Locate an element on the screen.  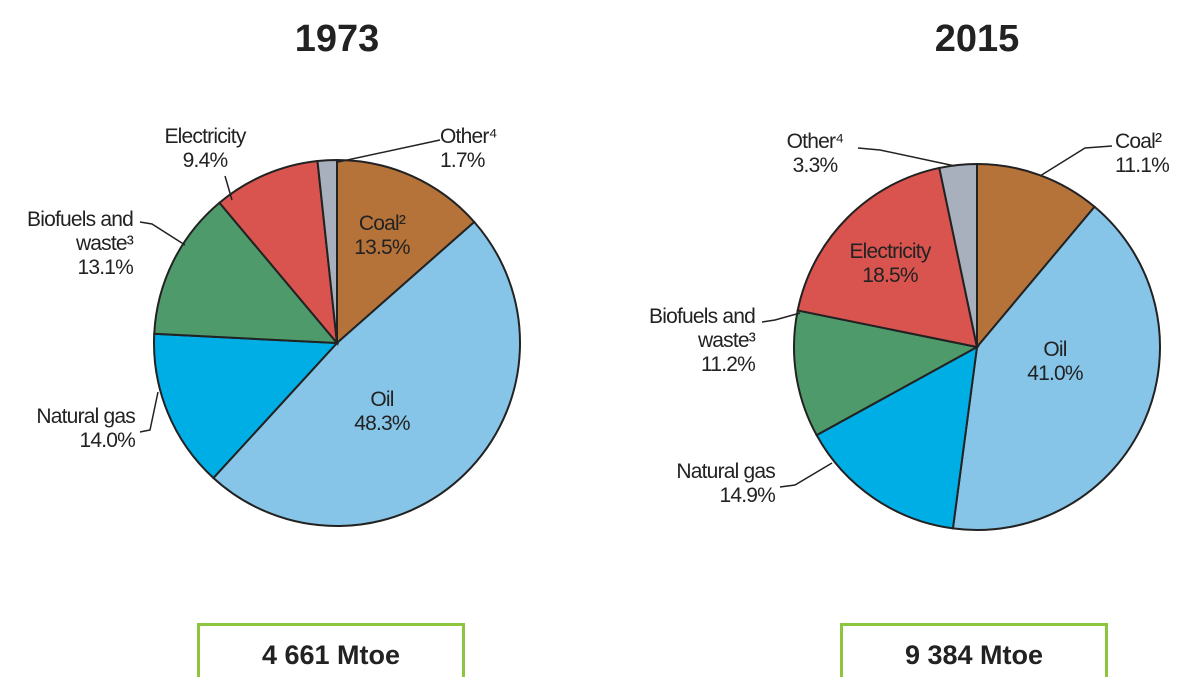
slice-value-label: 1.7% is located at coordinates (462, 160).